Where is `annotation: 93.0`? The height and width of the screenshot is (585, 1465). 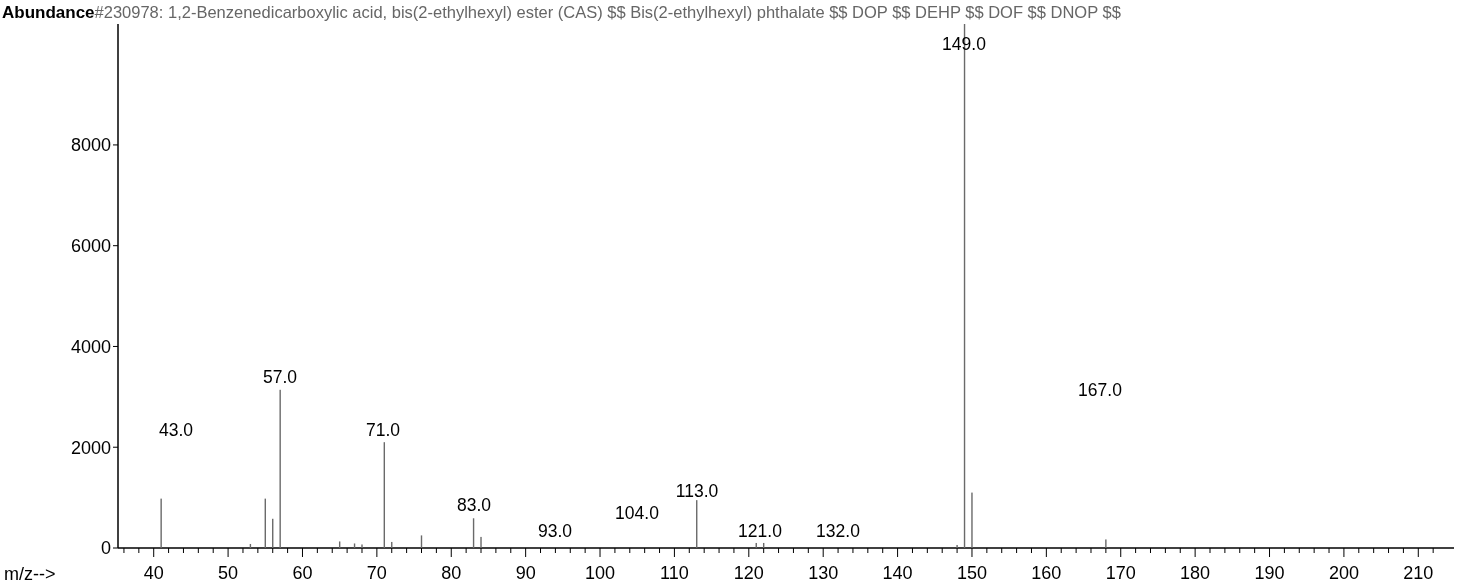
annotation: 93.0 is located at coordinates (555, 531).